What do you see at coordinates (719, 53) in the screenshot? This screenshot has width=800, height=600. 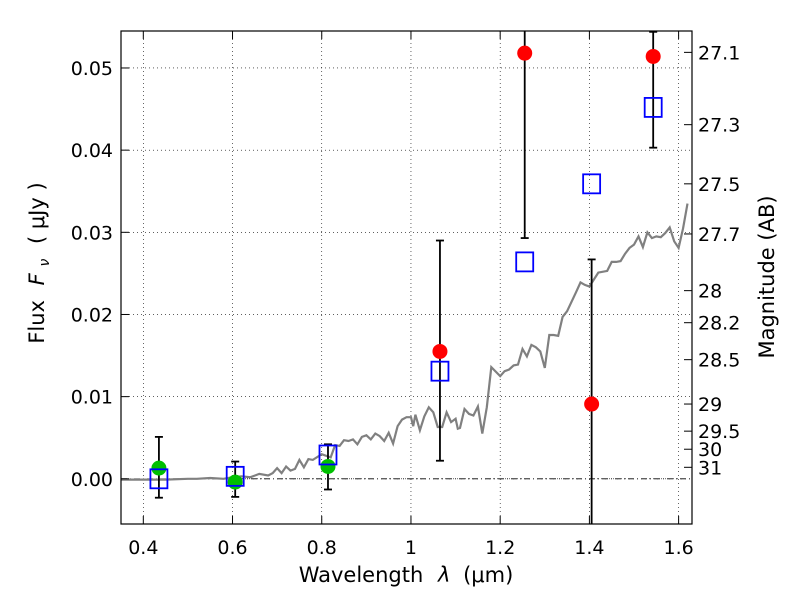 I see `y2-tick-label: 27.1` at bounding box center [719, 53].